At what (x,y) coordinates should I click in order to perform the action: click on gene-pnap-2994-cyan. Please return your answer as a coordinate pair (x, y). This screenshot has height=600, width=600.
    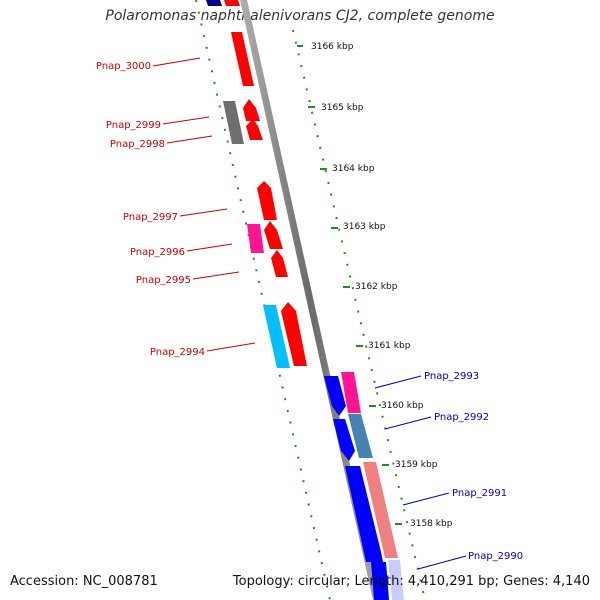
    Looking at the image, I should click on (276, 336).